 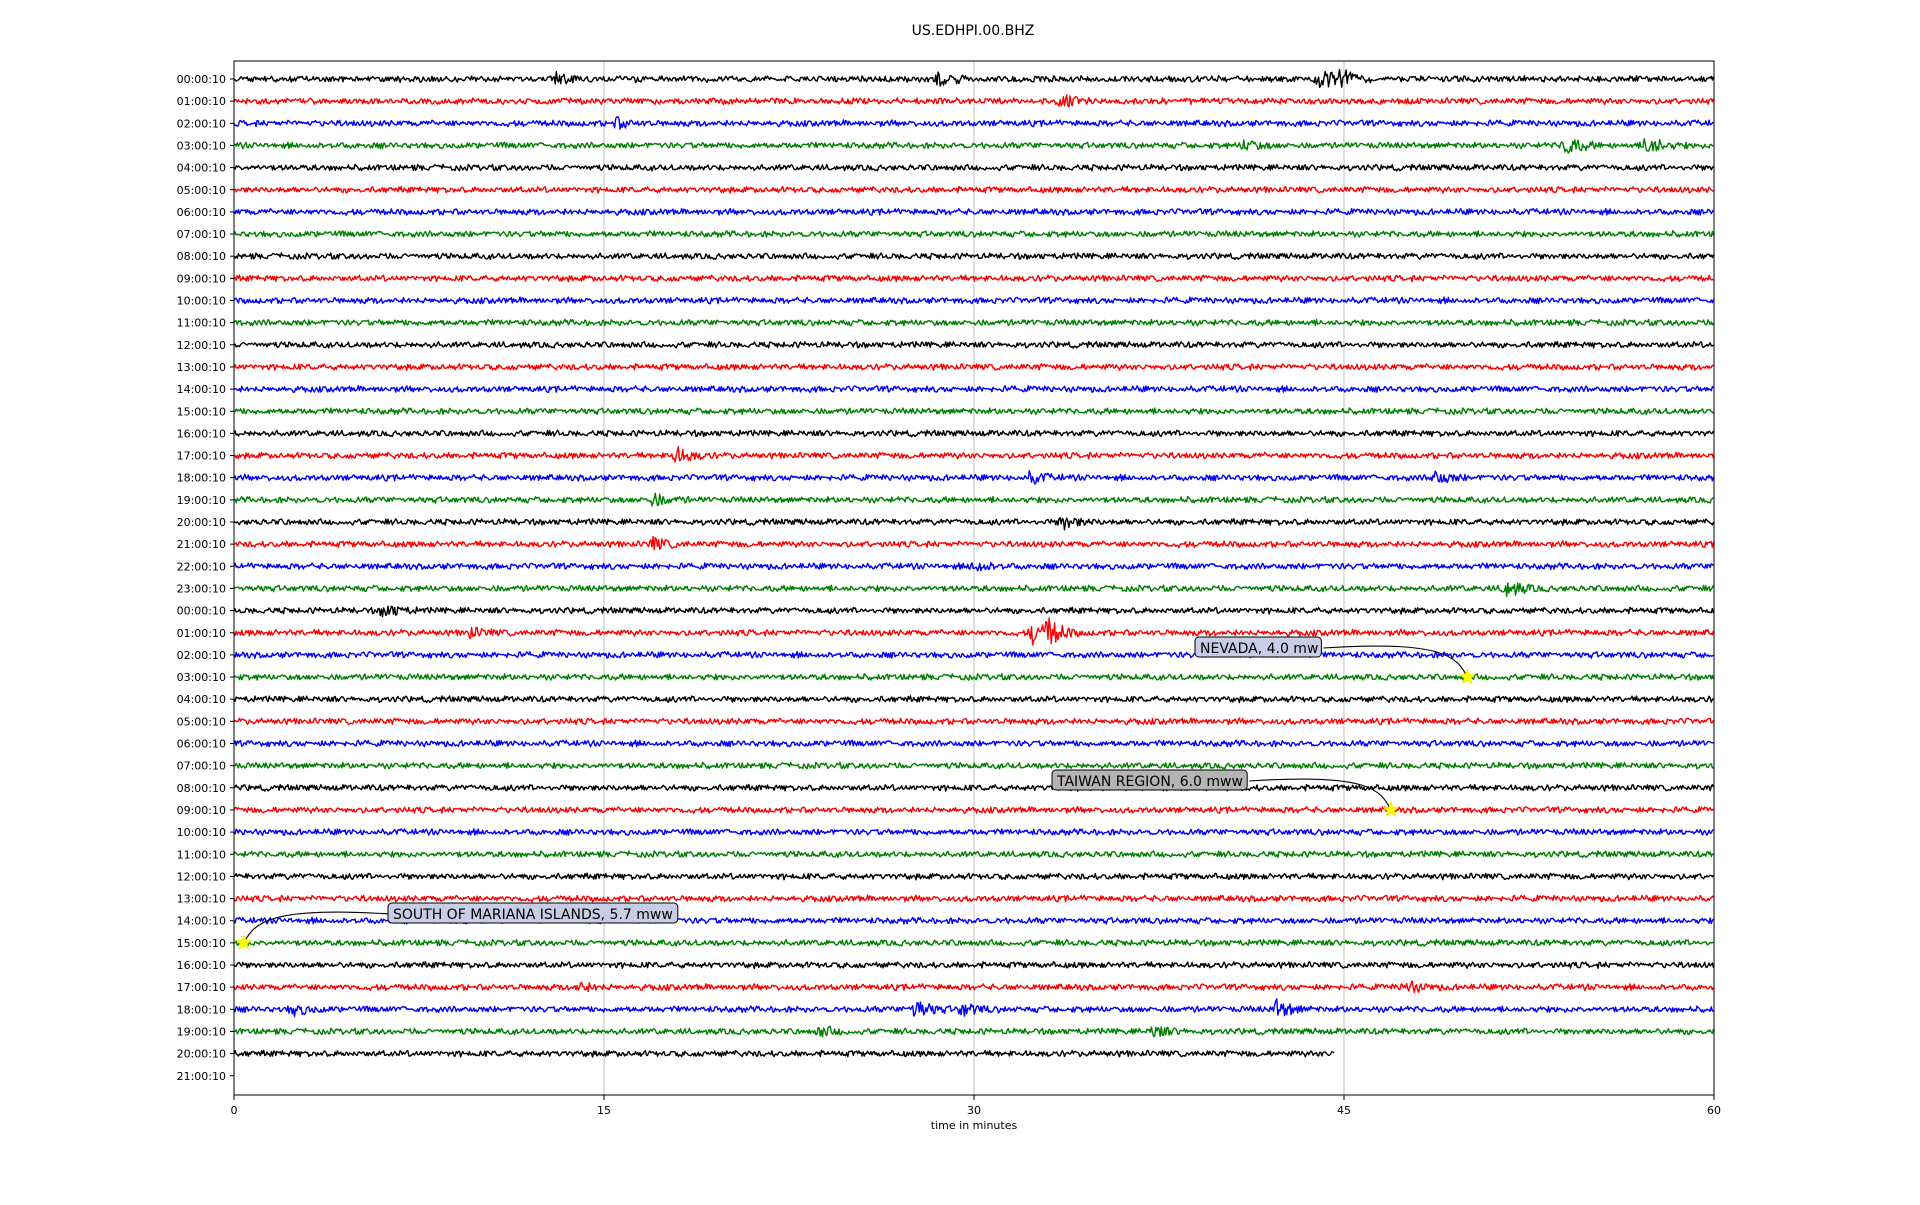 I want to click on row-label-21: 21:00:10, so click(x=201, y=544).